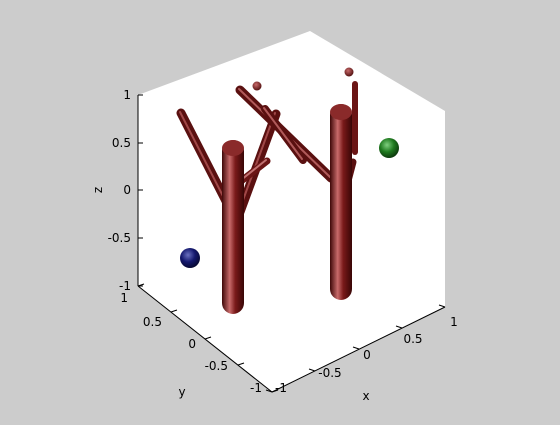  What do you see at coordinates (256, 388) in the screenshot?
I see `y-tick-label: -1` at bounding box center [256, 388].